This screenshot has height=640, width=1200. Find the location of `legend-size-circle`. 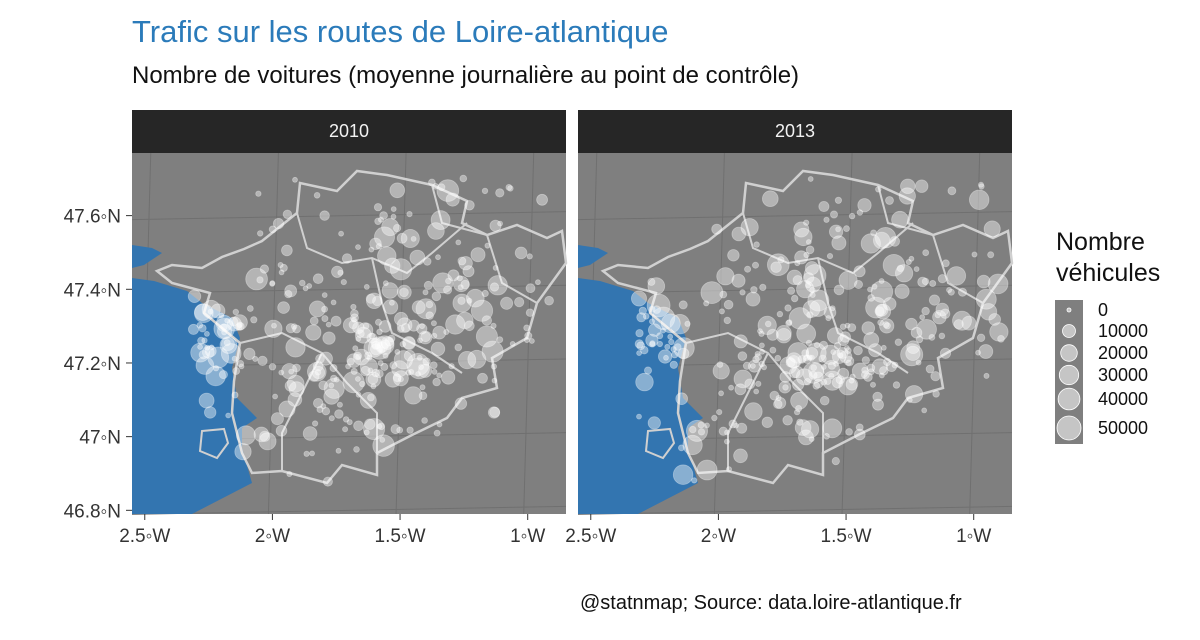

legend-size-circle is located at coordinates (1069, 310).